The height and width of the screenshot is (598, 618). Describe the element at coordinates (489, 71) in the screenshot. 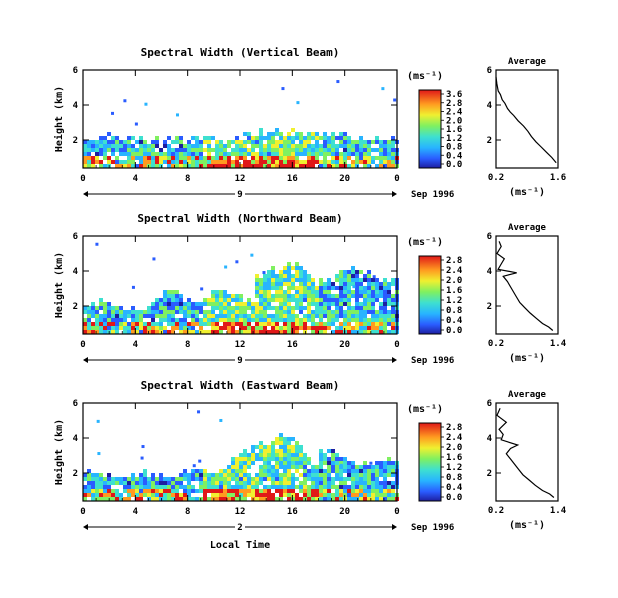

I see `profile-y-tick-label: 6` at that location.